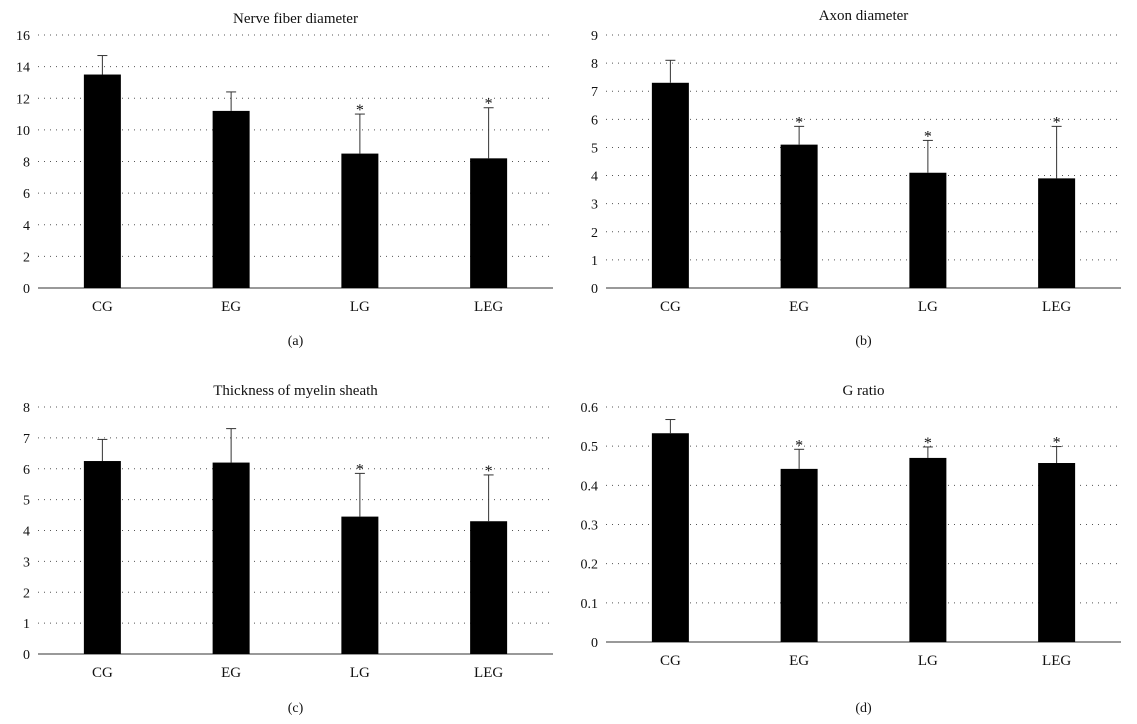 Image resolution: width=1137 pixels, height=724 pixels. Describe the element at coordinates (296, 341) in the screenshot. I see `panel-label: (a)` at that location.